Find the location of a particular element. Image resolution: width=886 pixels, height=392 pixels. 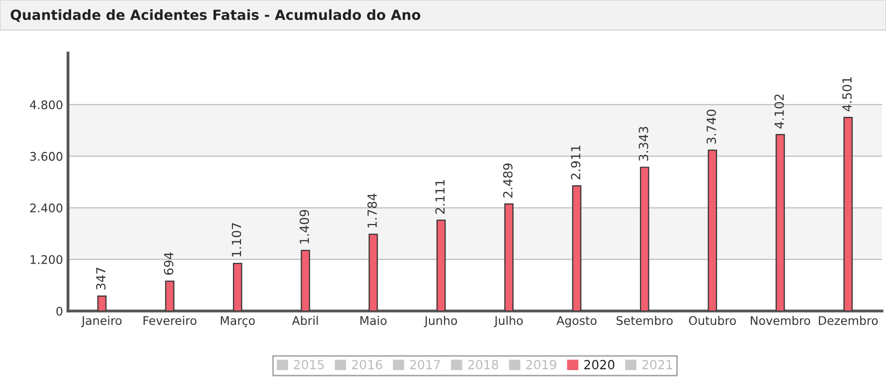

x-tick-label: Novembro is located at coordinates (780, 320).